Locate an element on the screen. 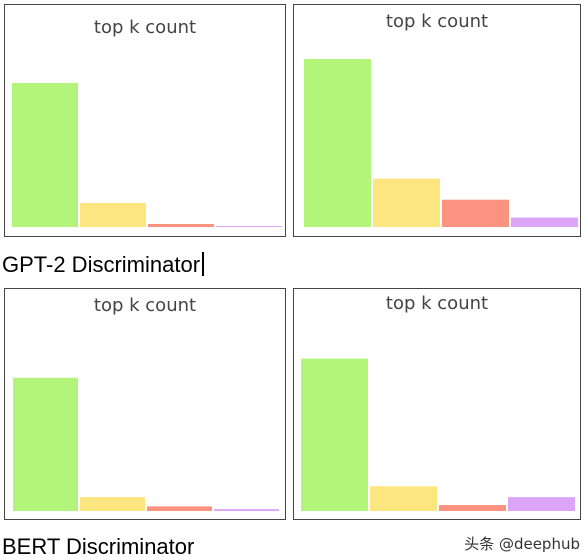  chart-2-svg is located at coordinates (441, 143).